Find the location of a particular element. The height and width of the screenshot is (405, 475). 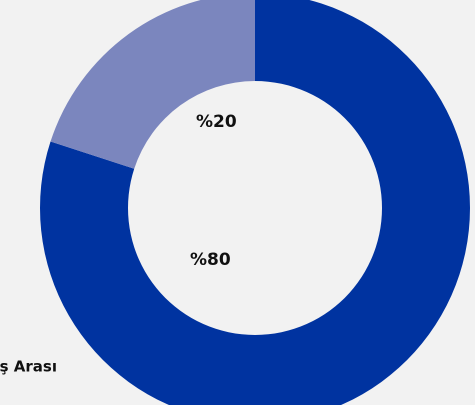

value-label: %80 is located at coordinates (210, 260).